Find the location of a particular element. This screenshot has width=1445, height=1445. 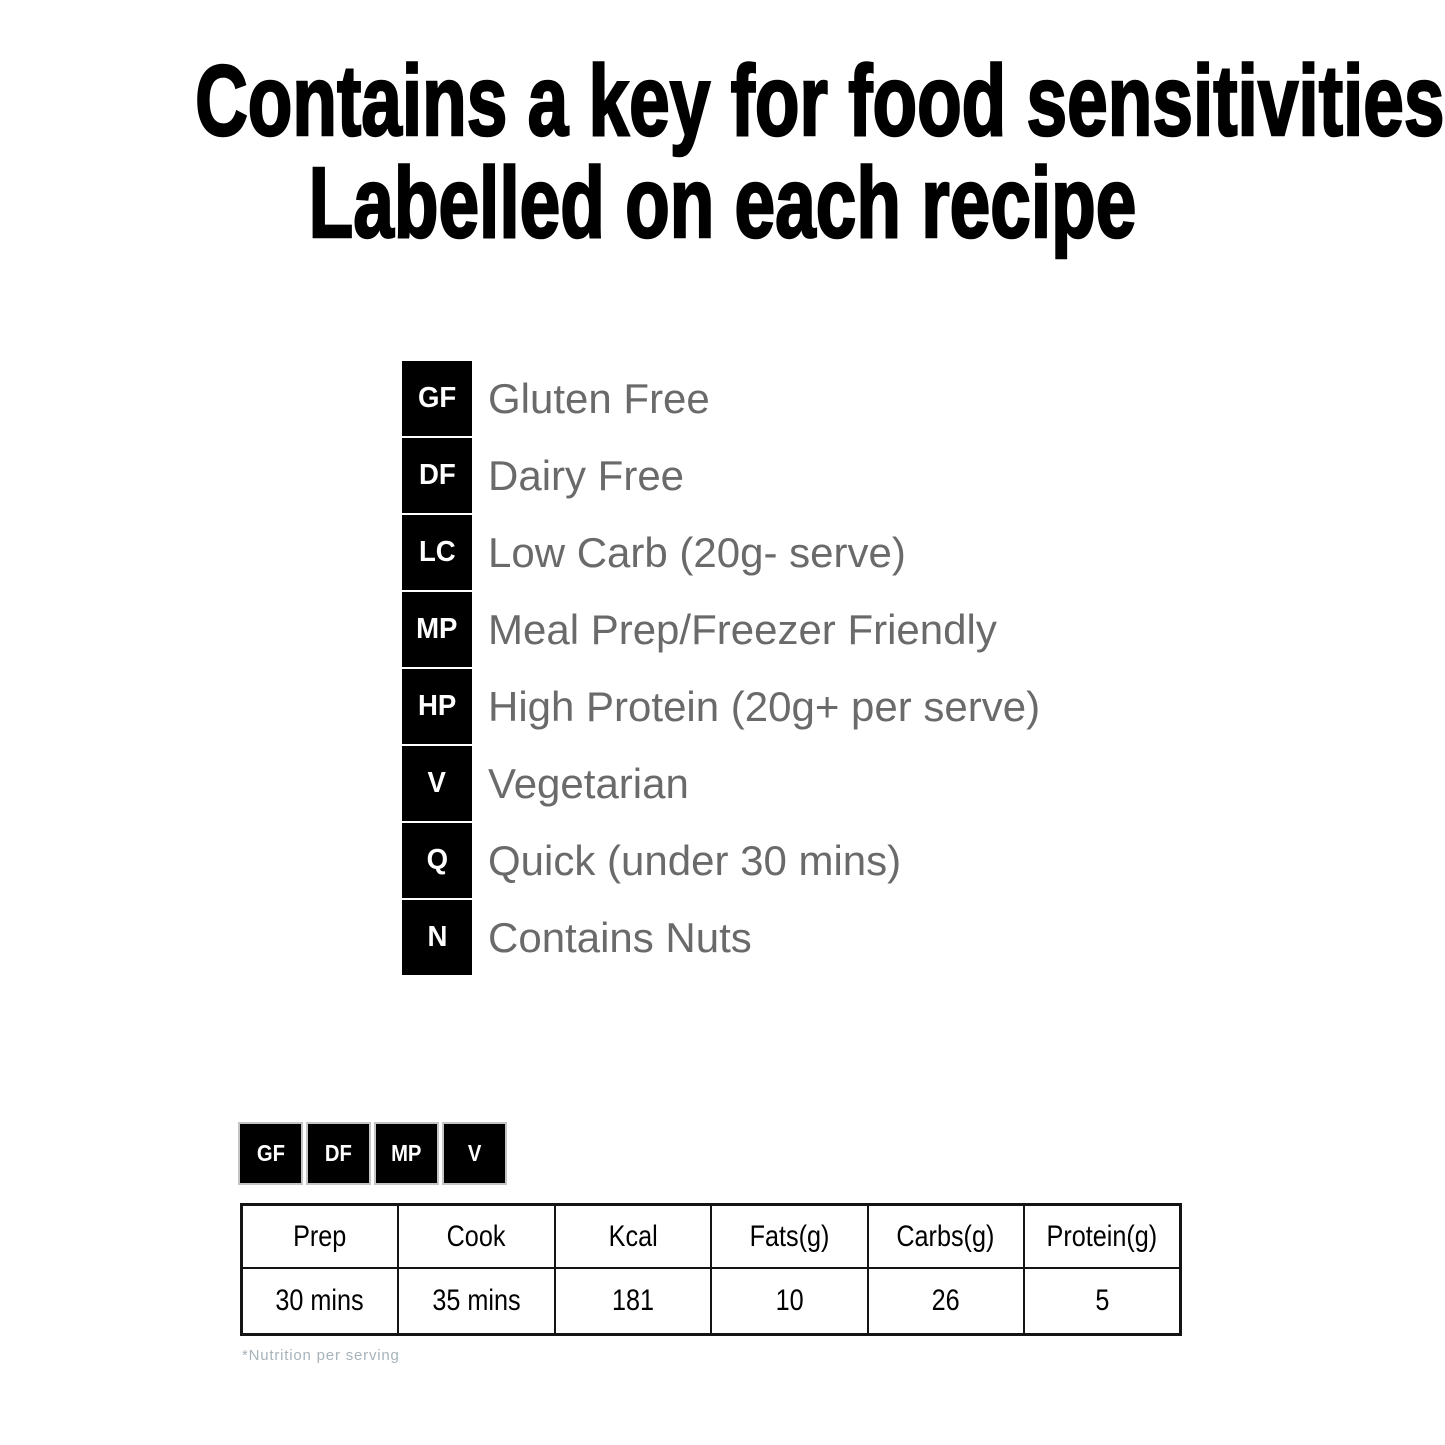

nutrition-header-cell: Carbs(g) is located at coordinates (945, 1236).